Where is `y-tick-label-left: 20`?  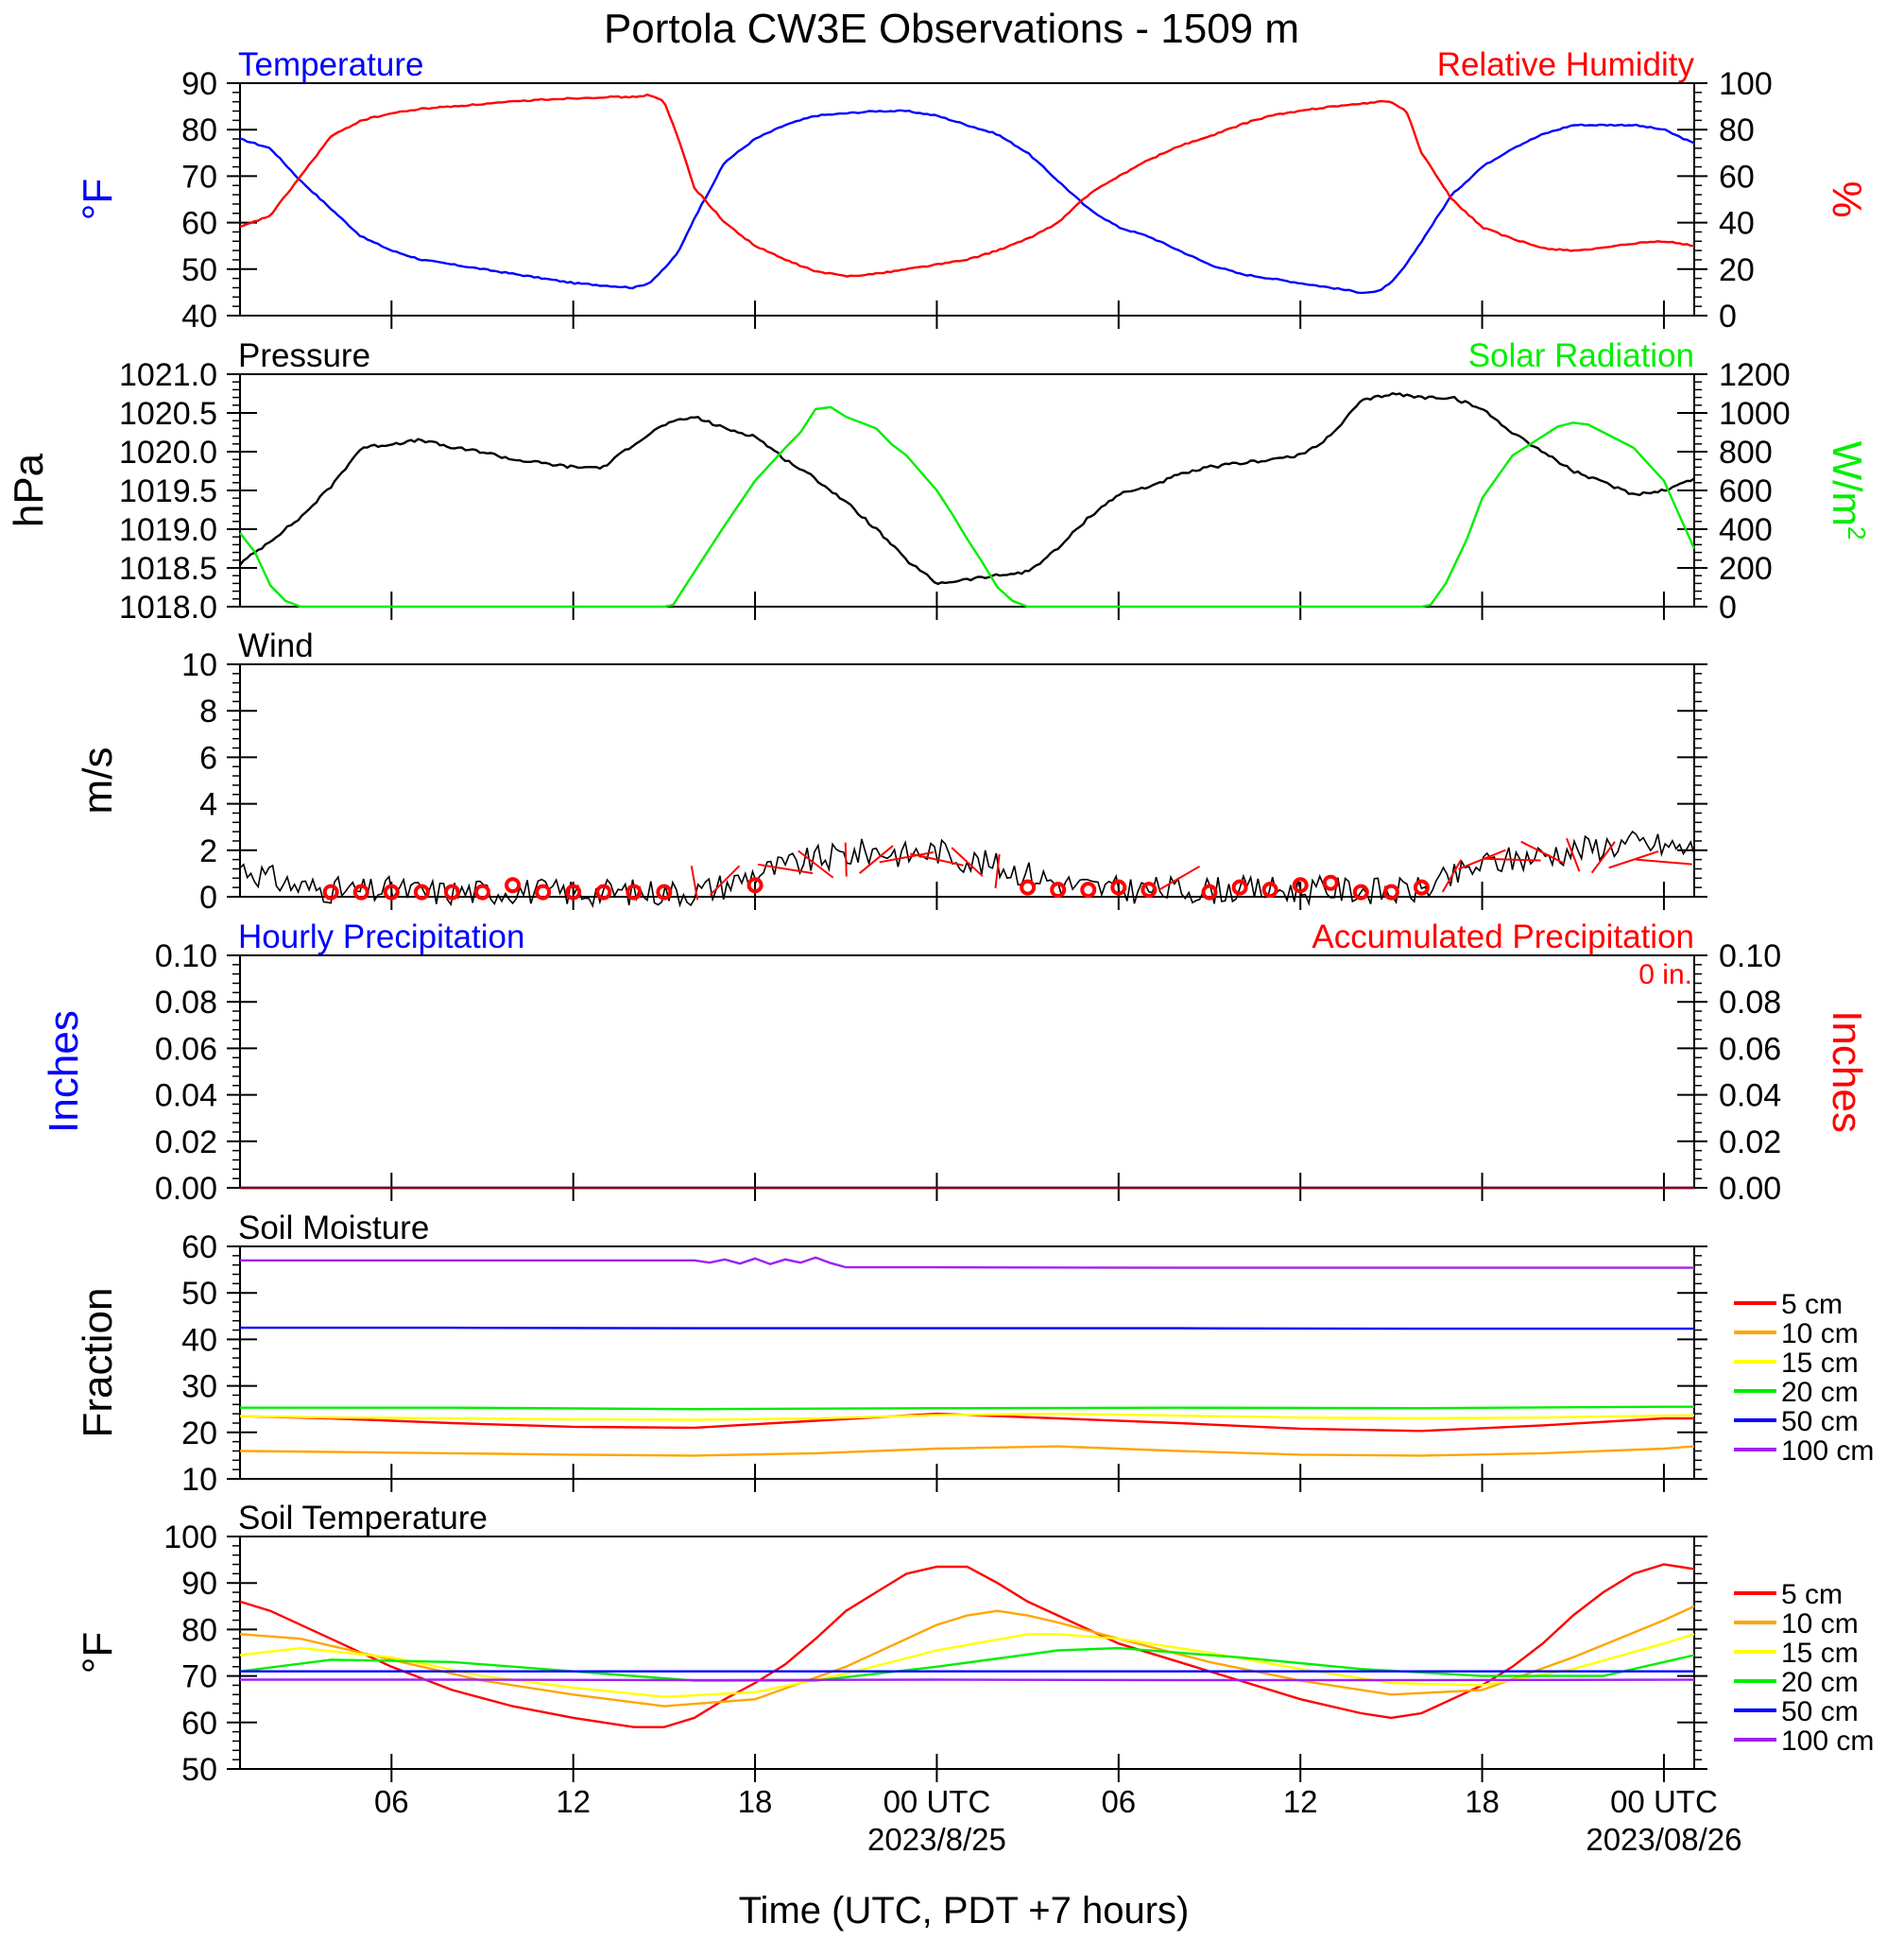
y-tick-label-left: 20 is located at coordinates (199, 1434).